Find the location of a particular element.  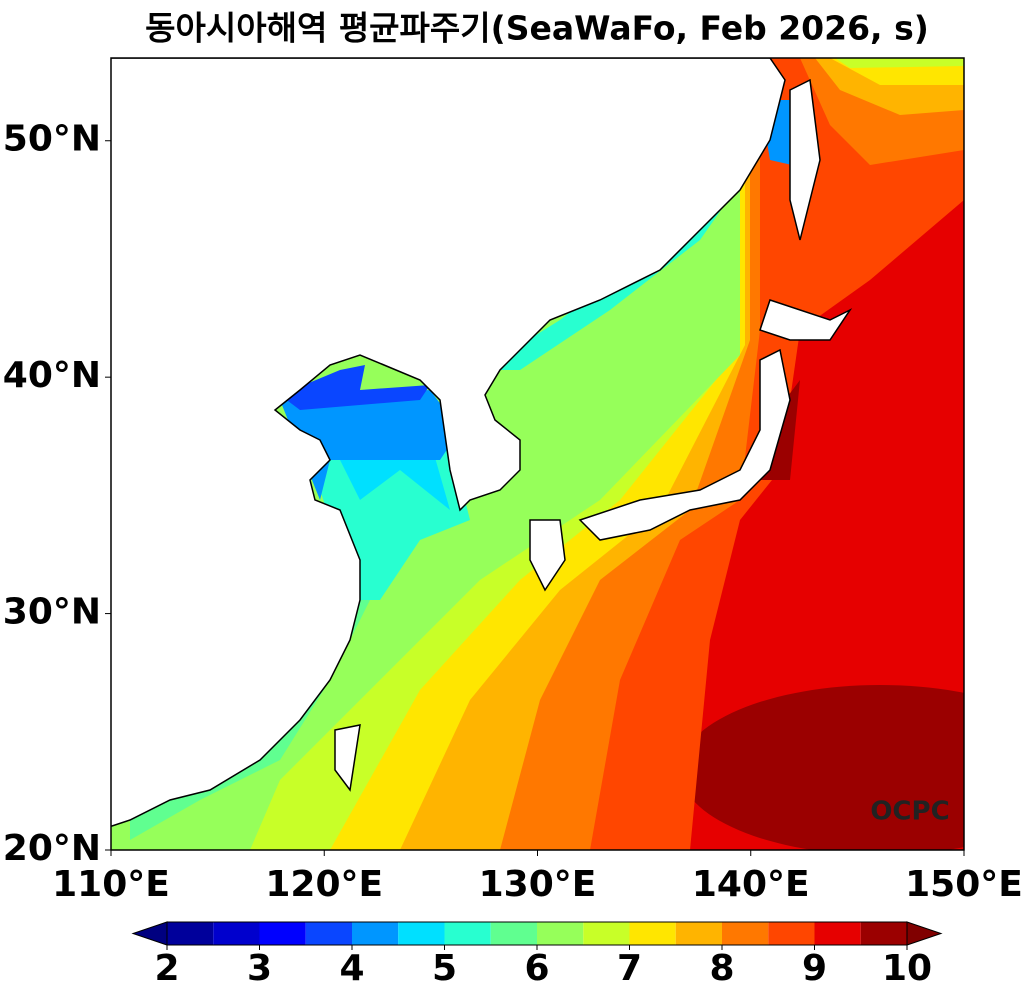

colorbar-tick-label: 2 is located at coordinates (166, 968).